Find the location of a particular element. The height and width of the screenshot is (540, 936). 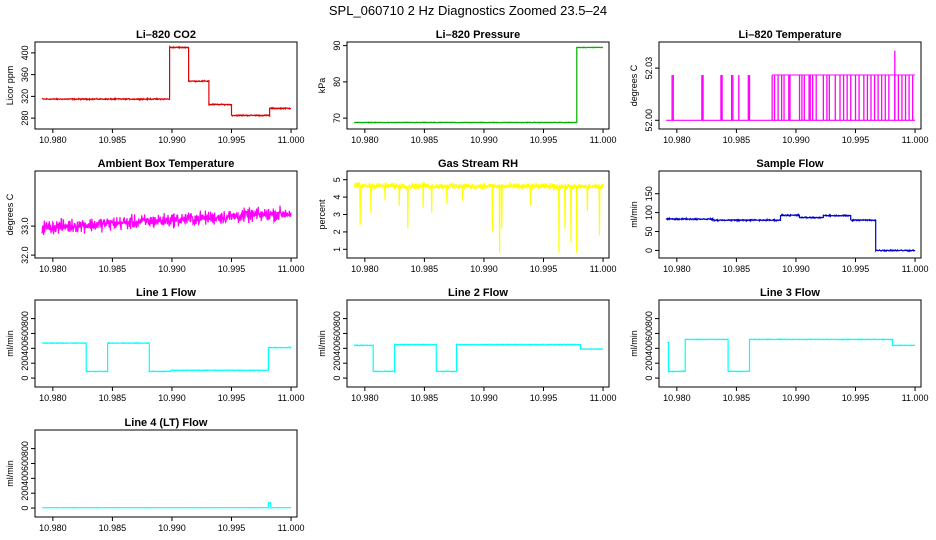

y-tick-label: 4 is located at coordinates (337, 197).